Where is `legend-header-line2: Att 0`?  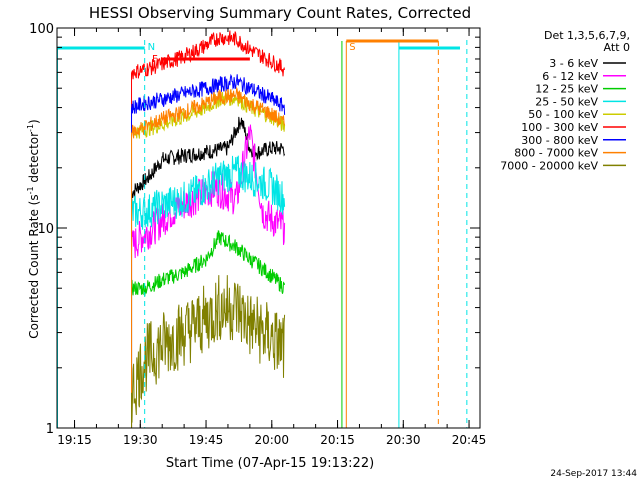
legend-header-line2: Att 0 is located at coordinates (617, 47).